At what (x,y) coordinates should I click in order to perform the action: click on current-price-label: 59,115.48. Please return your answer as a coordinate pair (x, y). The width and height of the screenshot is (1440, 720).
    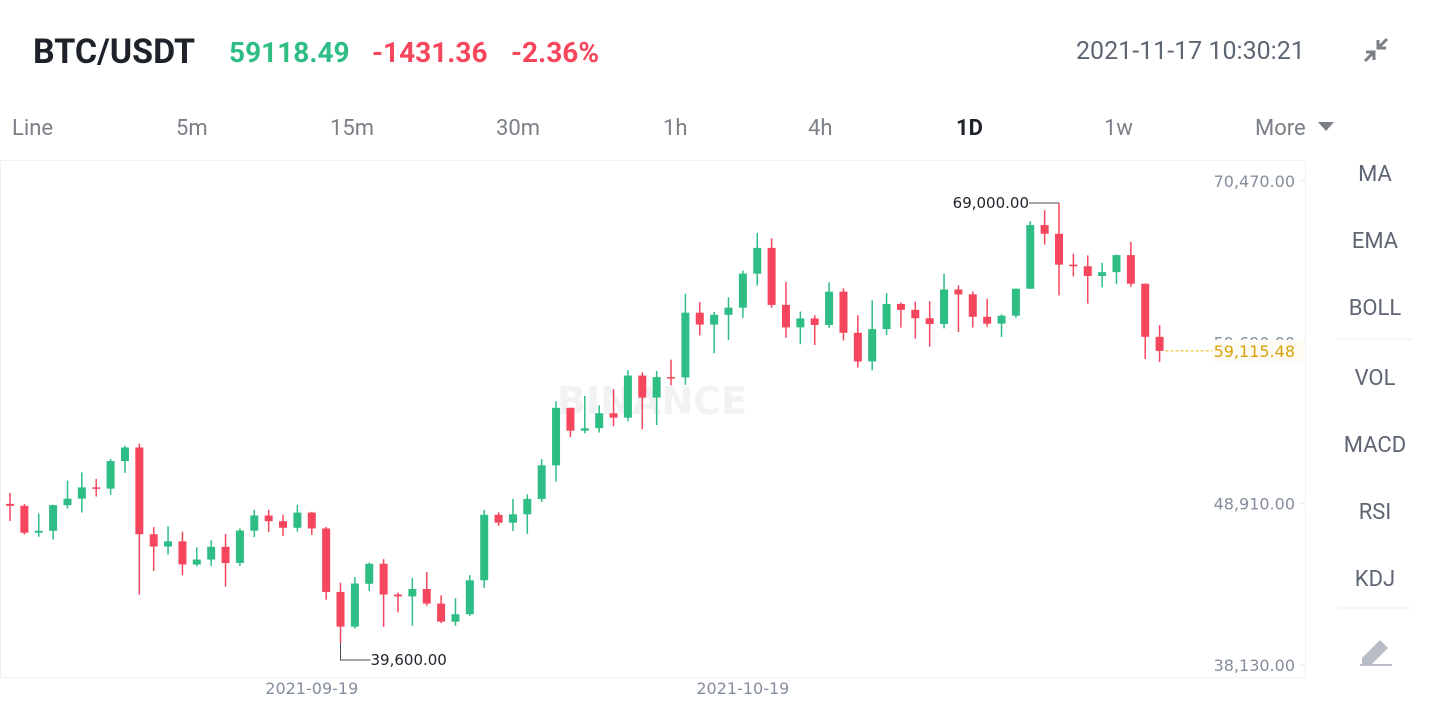
    Looking at the image, I should click on (1254, 351).